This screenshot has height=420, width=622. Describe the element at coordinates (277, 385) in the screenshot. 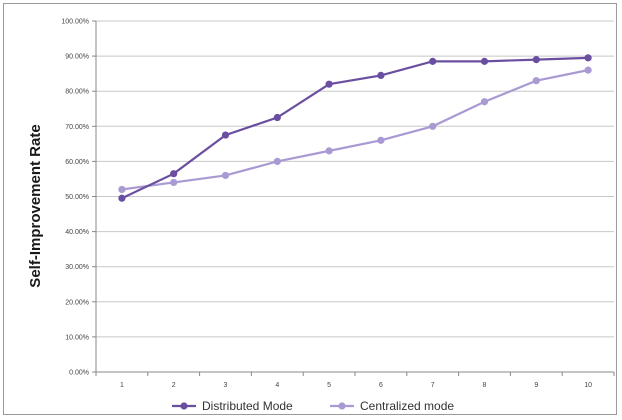

I see `x-tick-label: 4` at that location.